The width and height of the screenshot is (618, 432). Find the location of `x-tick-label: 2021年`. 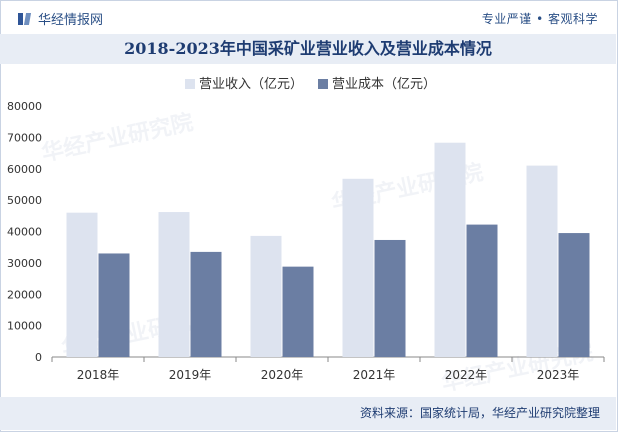

x-tick-label: 2021年 is located at coordinates (374, 375).